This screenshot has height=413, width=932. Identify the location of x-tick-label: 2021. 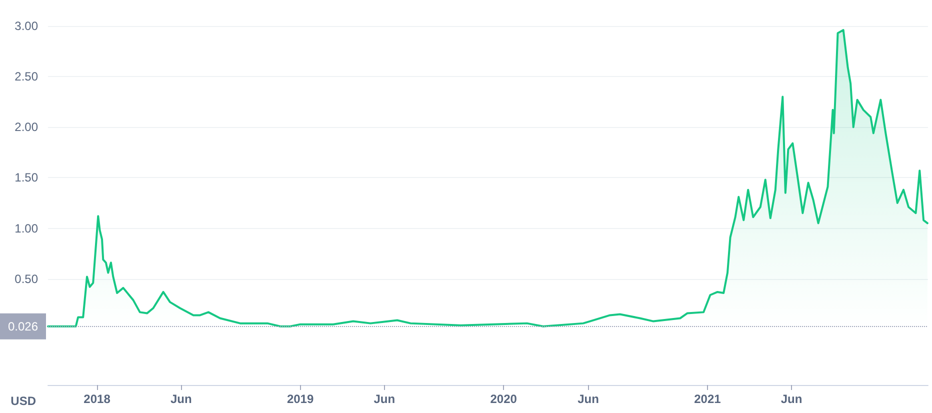
(708, 399).